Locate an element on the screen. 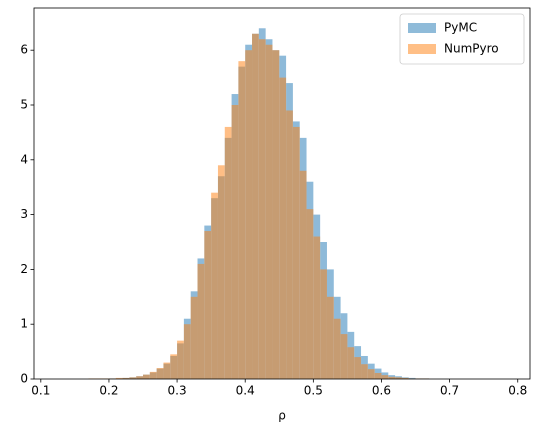 Image resolution: width=540 pixels, height=432 pixels. y-tick-label: 2 is located at coordinates (24, 269).